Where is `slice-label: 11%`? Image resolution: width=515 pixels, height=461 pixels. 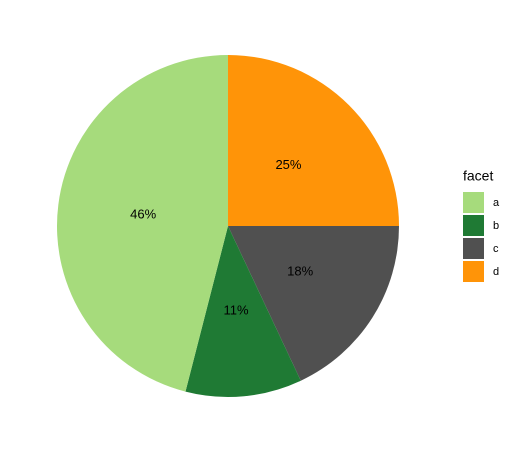 slice-label: 11% is located at coordinates (236, 310).